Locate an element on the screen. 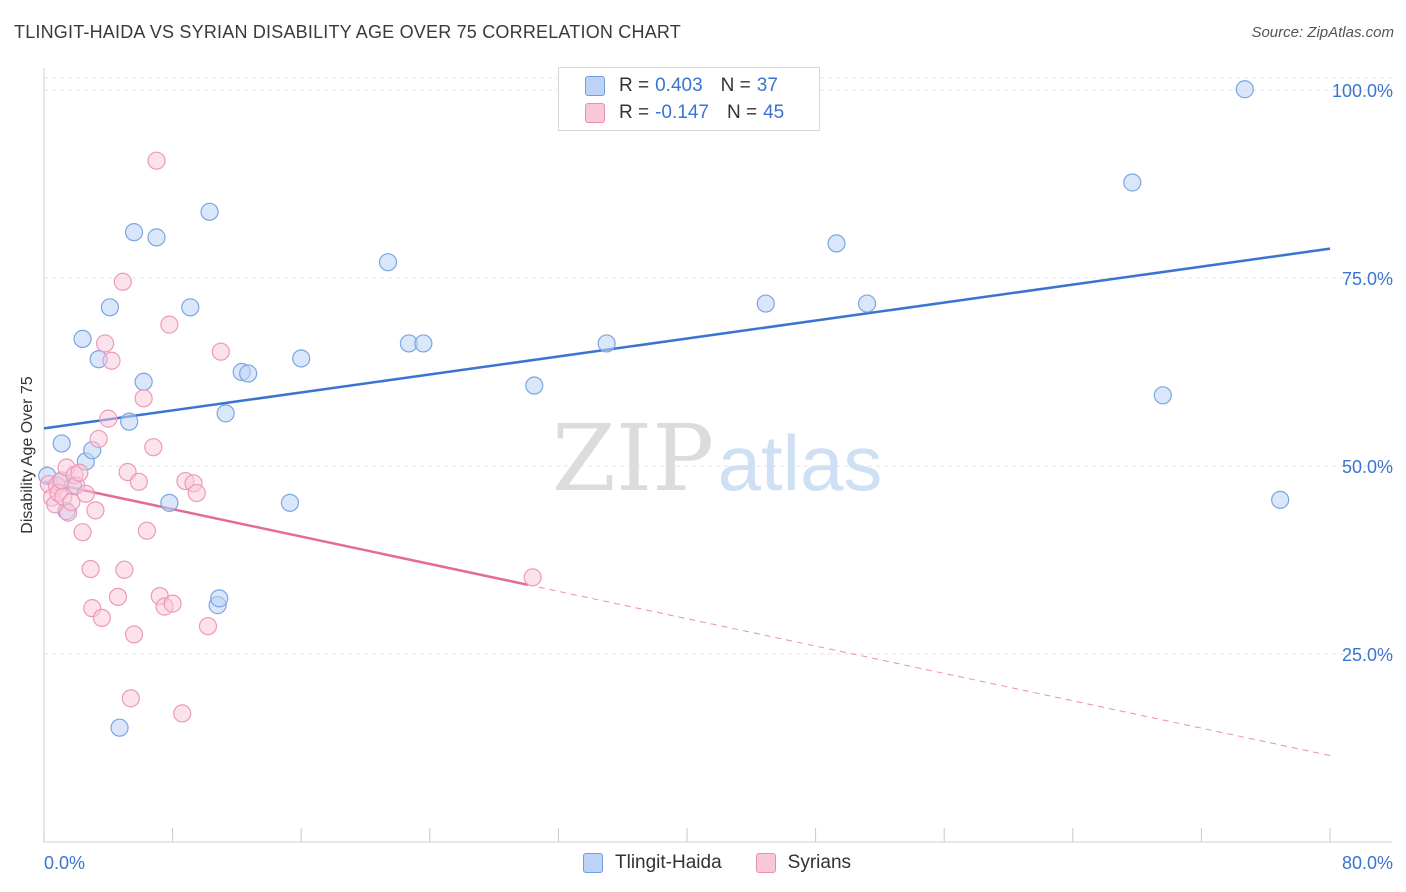  legend-item-syrians: Syrians is located at coordinates (803, 863).